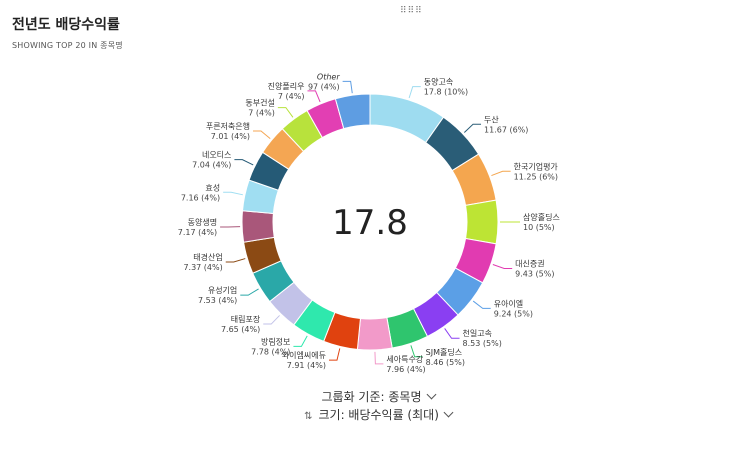 This screenshot has height=456, width=756. Describe the element at coordinates (212, 187) in the screenshot. I see `slice-name-label-15: 효성` at that location.